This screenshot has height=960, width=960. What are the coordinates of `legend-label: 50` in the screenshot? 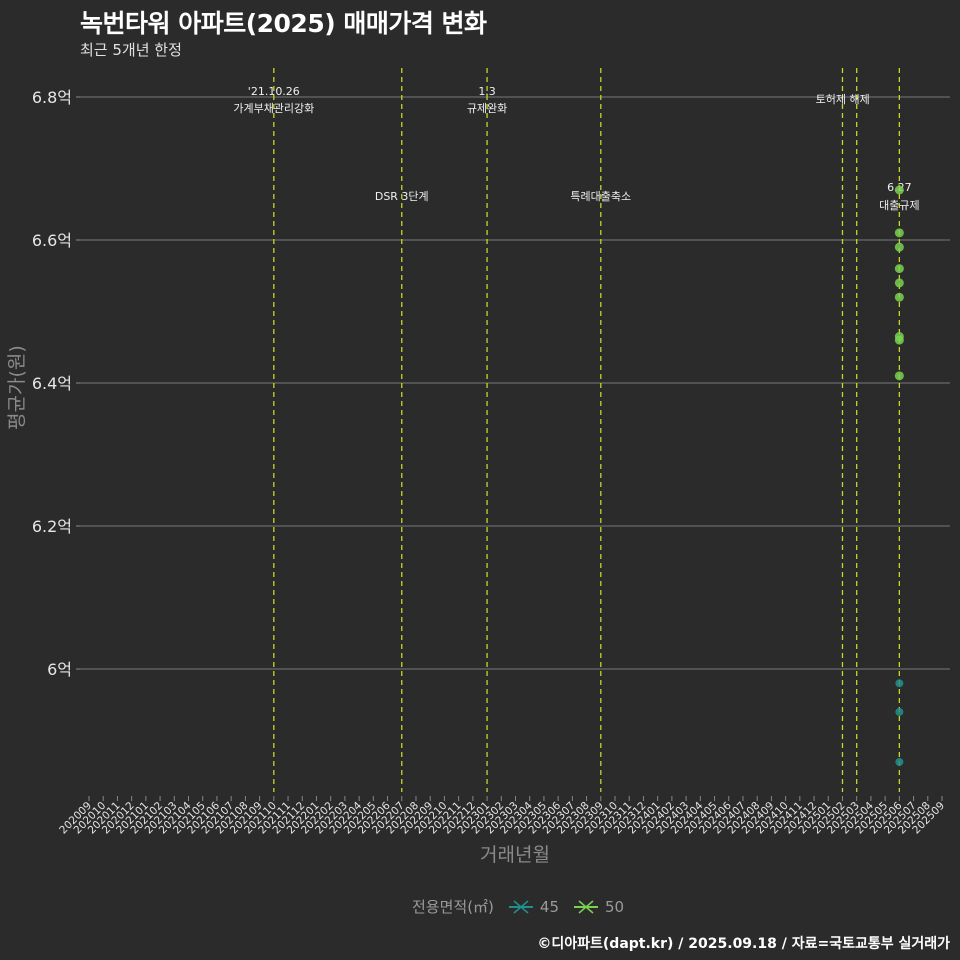 It's located at (615, 906).